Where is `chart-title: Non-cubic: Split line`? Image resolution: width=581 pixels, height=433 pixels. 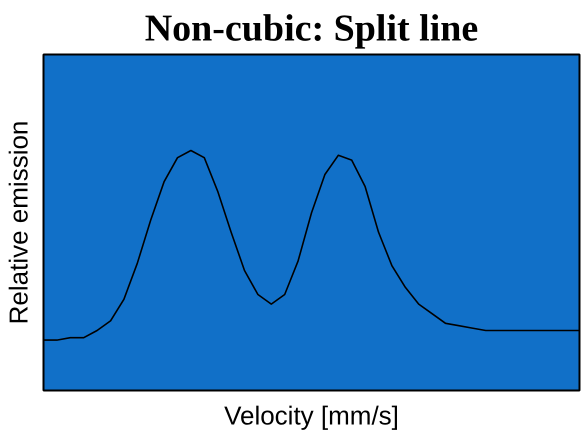
chart-title: Non-cubic: Split line is located at coordinates (311, 29).